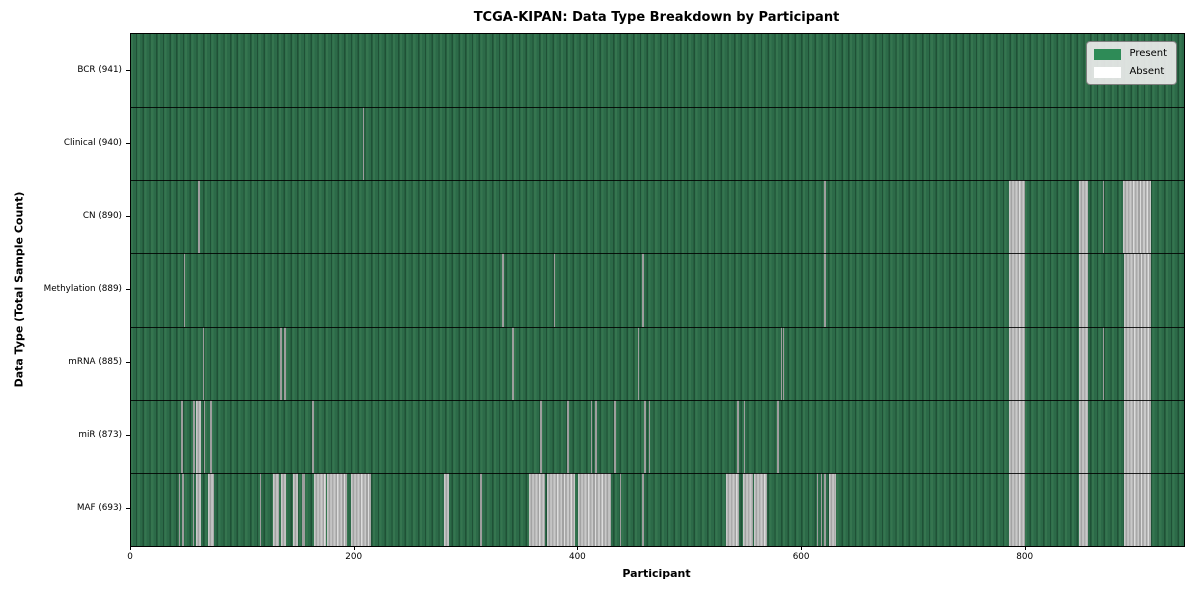 The height and width of the screenshot is (600, 1200). I want to click on x-axis-label: Participant, so click(656, 573).